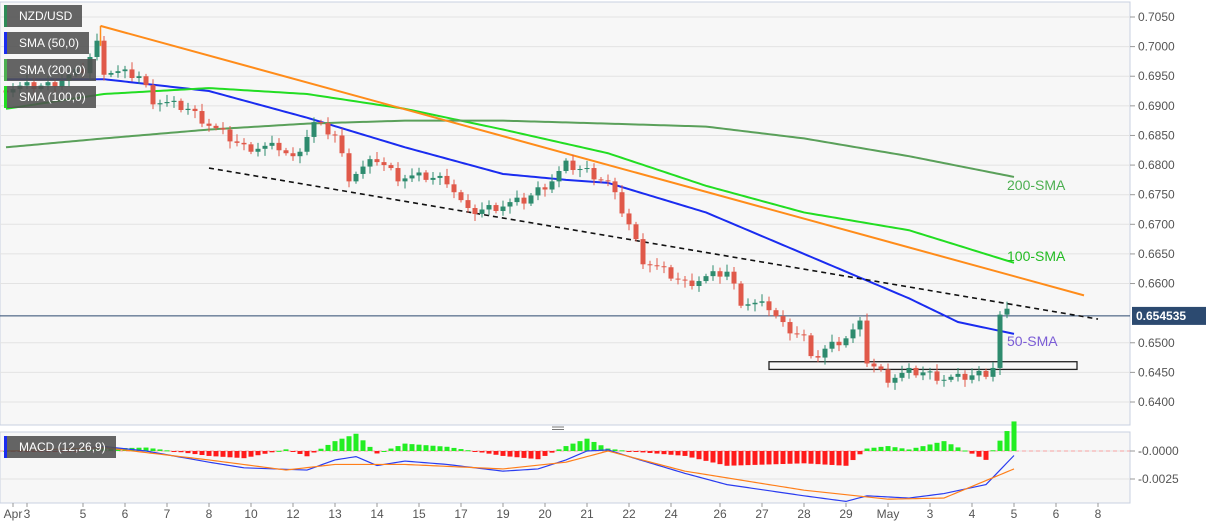  What do you see at coordinates (565, 467) in the screenshot?
I see `macd-pane` at bounding box center [565, 467].